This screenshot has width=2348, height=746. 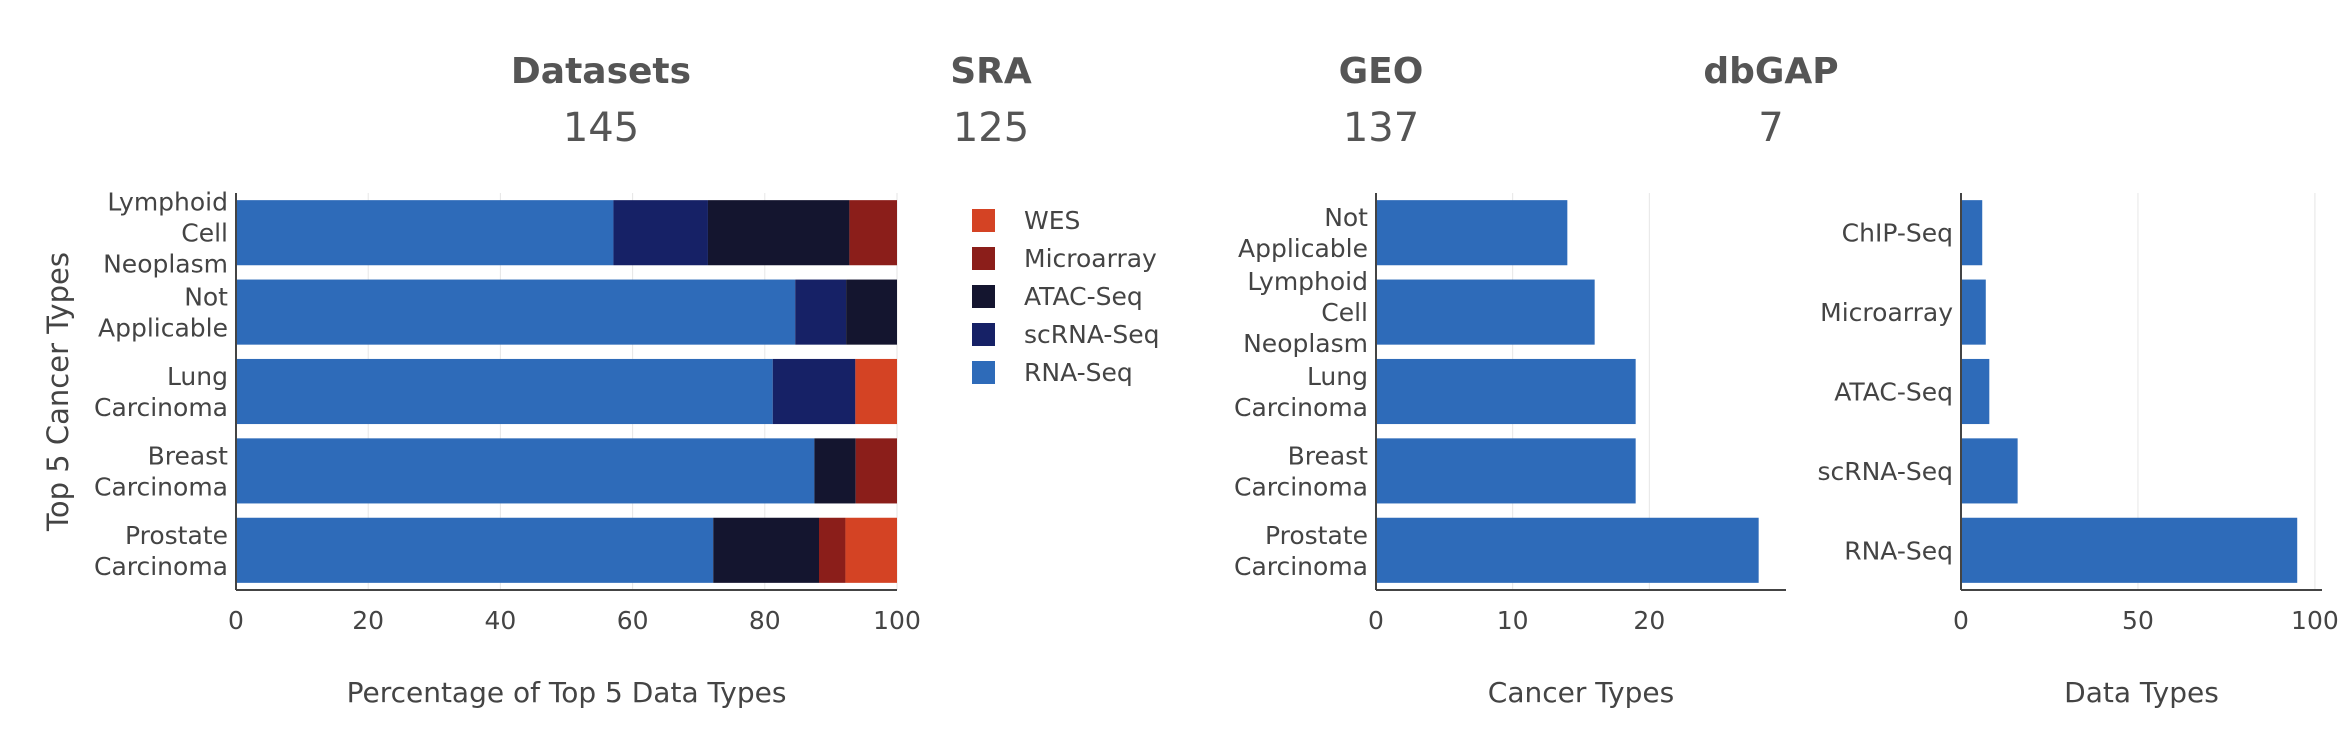 What do you see at coordinates (2141, 692) in the screenshot?
I see `x-axis-title: Data Types` at bounding box center [2141, 692].